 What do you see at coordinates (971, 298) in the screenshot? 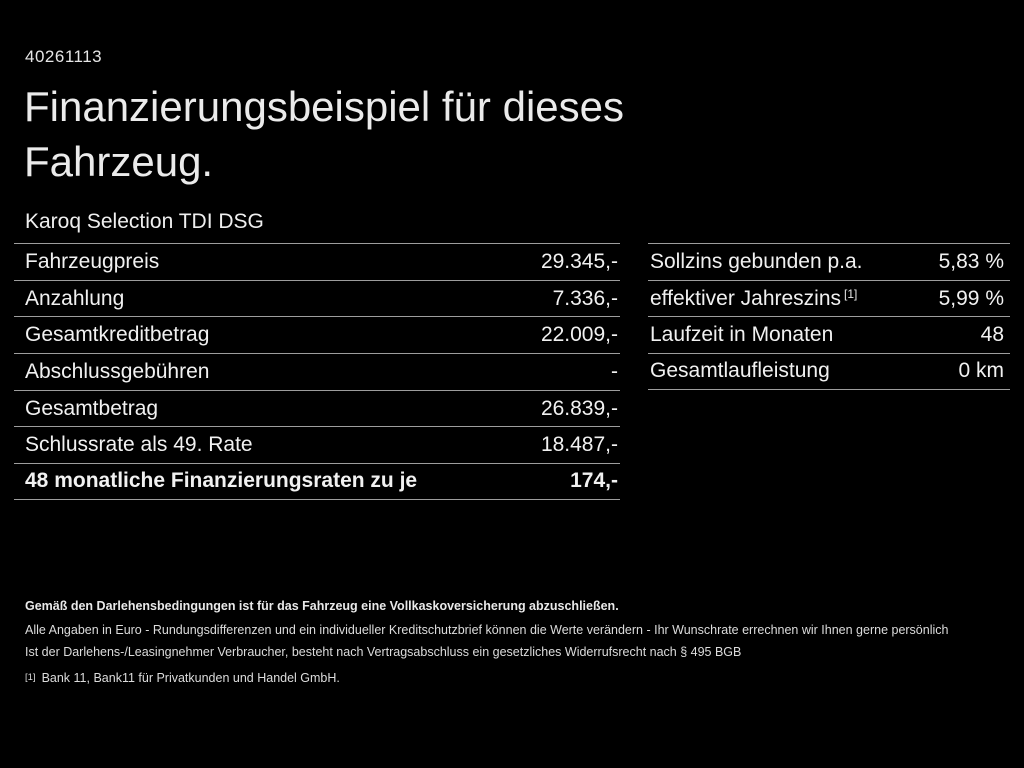
I see `row-value: 5,99 %` at bounding box center [971, 298].